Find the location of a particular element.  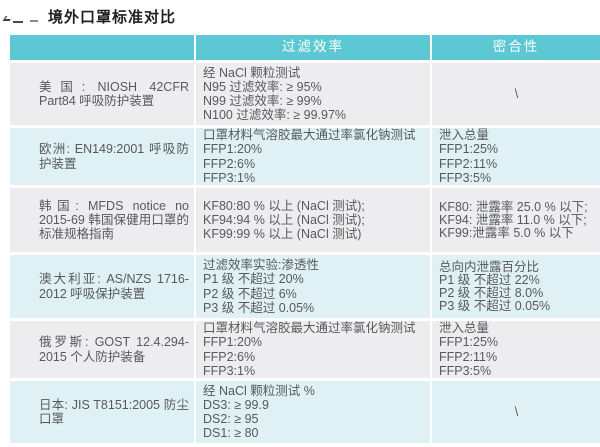

header-standard is located at coordinates (102, 47).